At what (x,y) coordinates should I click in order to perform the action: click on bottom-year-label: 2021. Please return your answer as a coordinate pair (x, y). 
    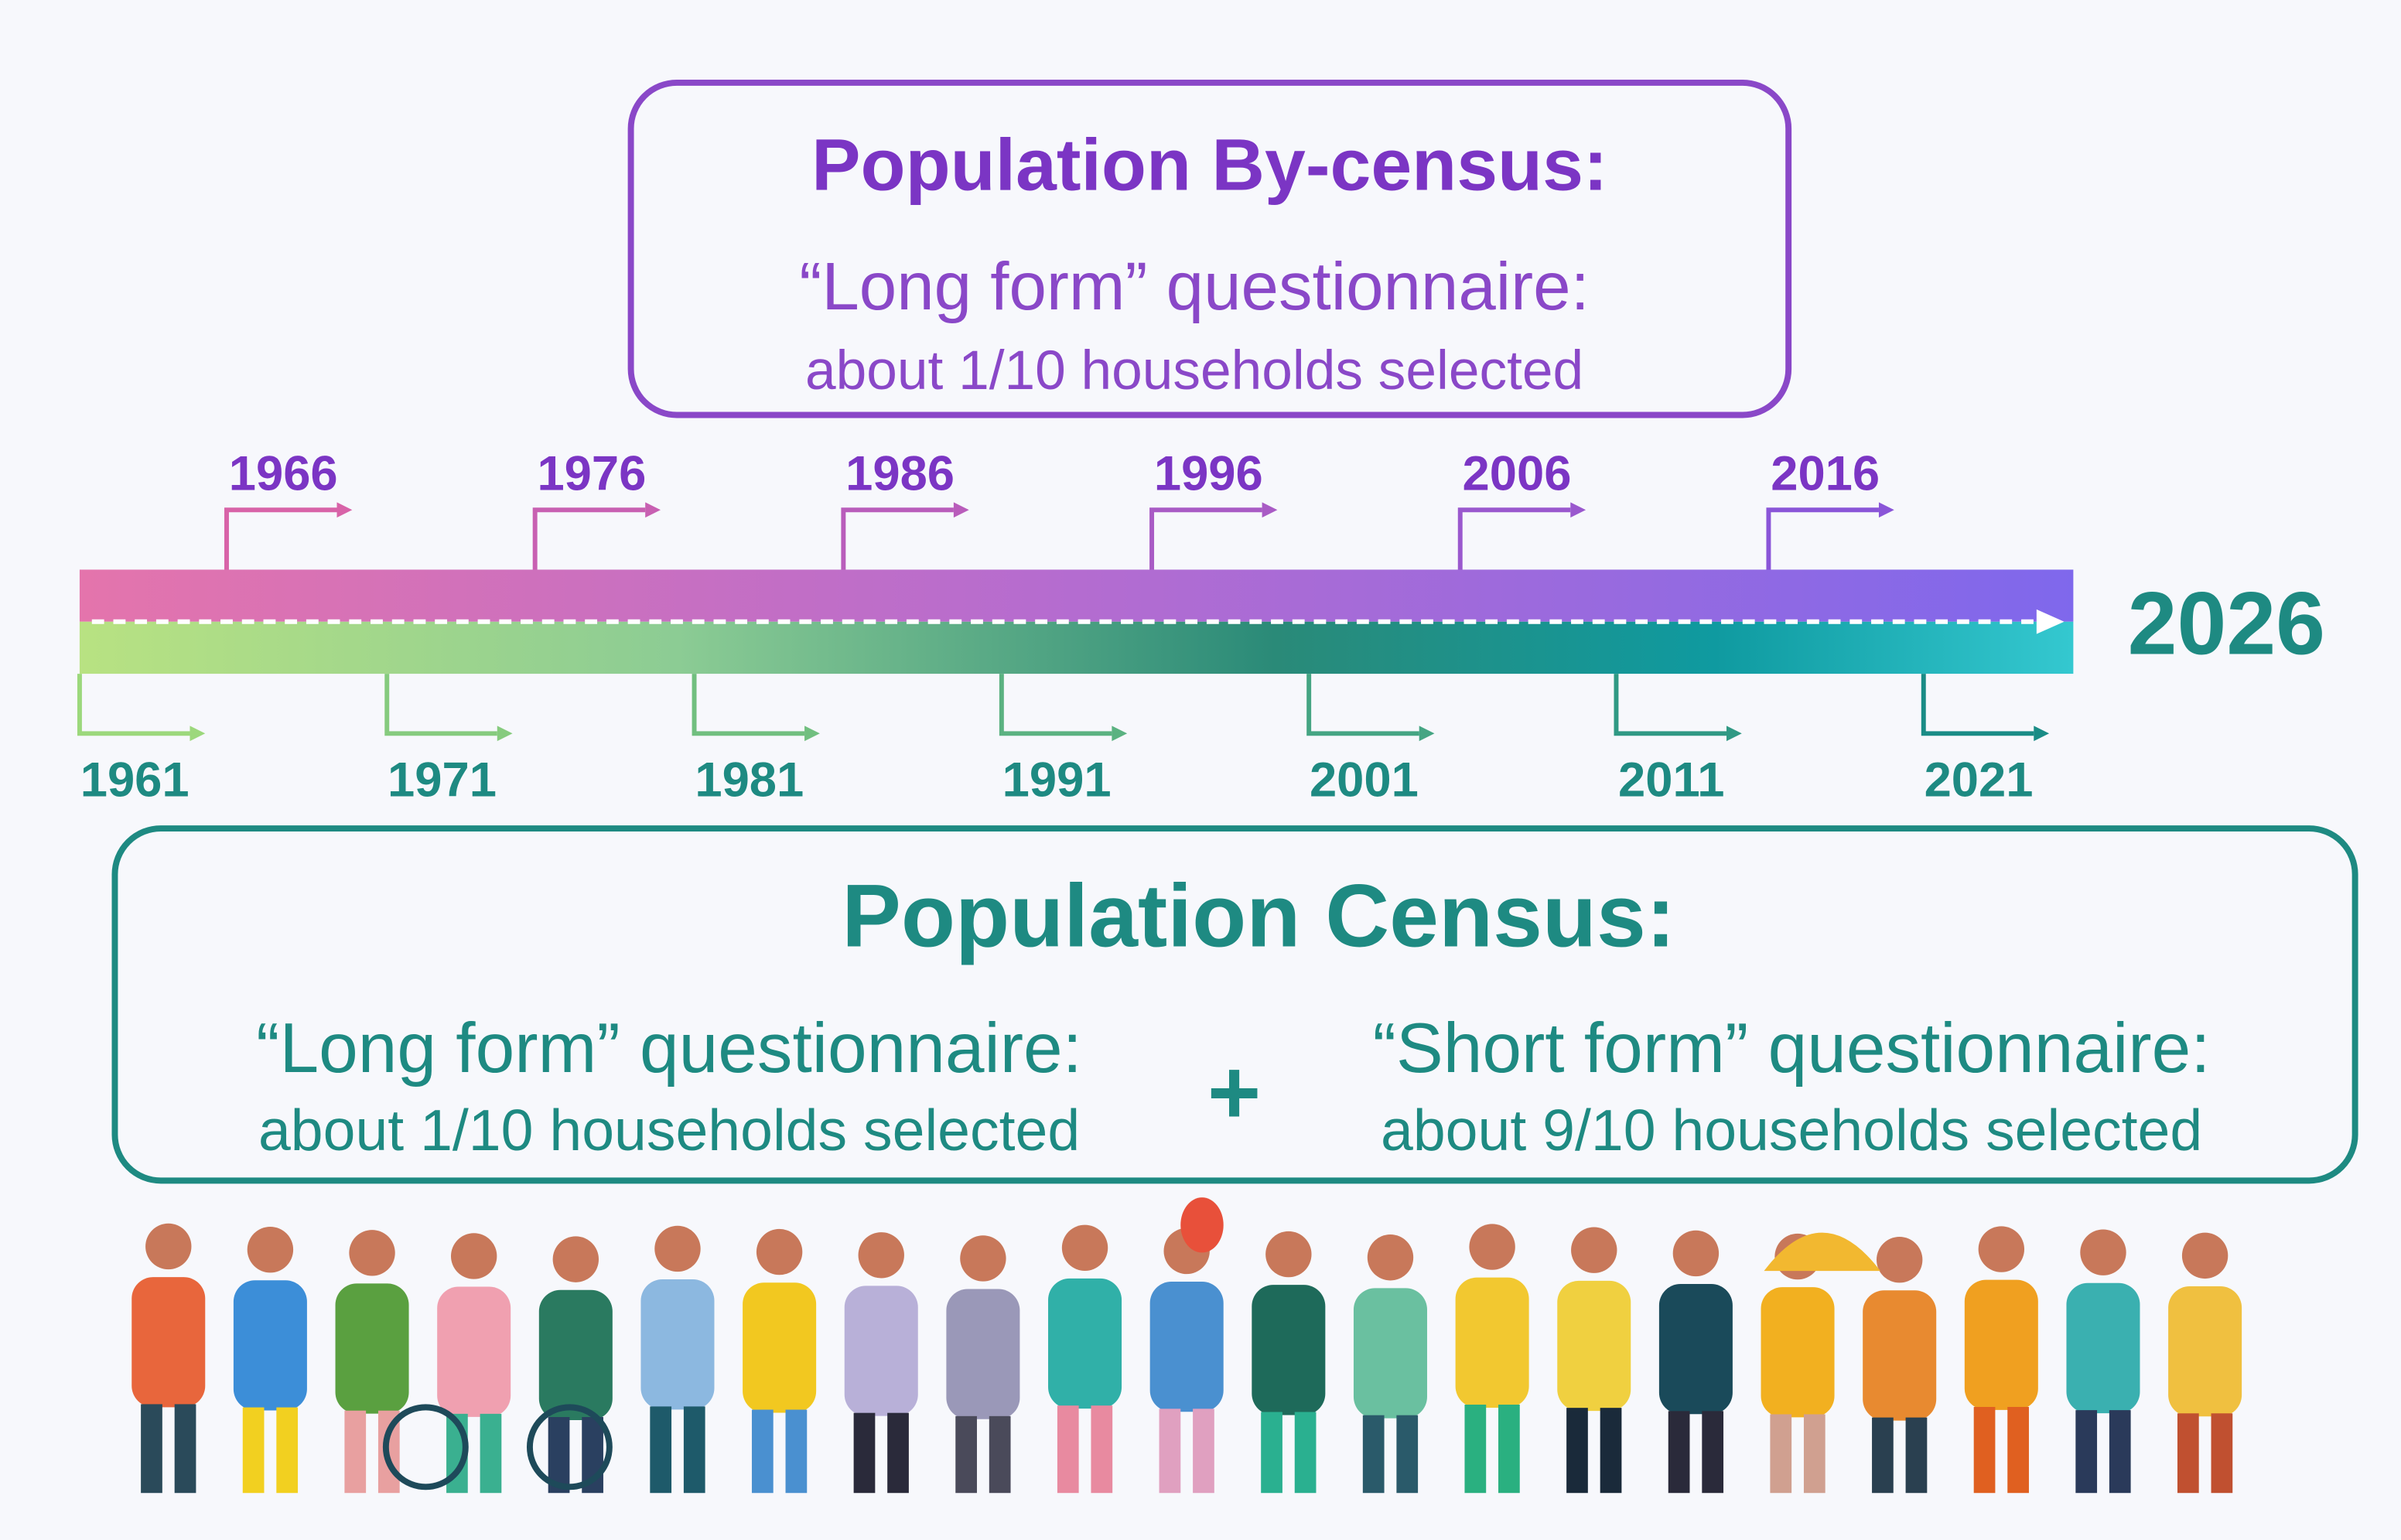
    Looking at the image, I should click on (1979, 780).